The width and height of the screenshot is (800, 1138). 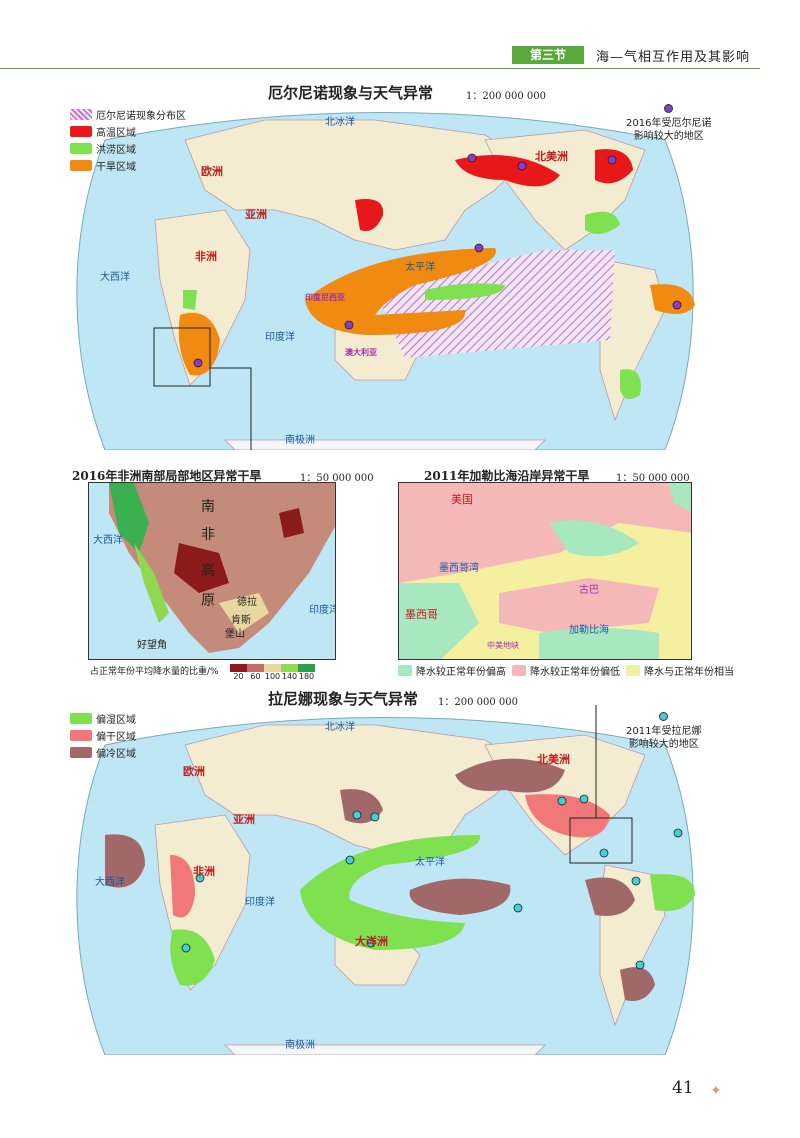 What do you see at coordinates (152, 644) in the screenshot?
I see `label-cape: 好望角` at bounding box center [152, 644].